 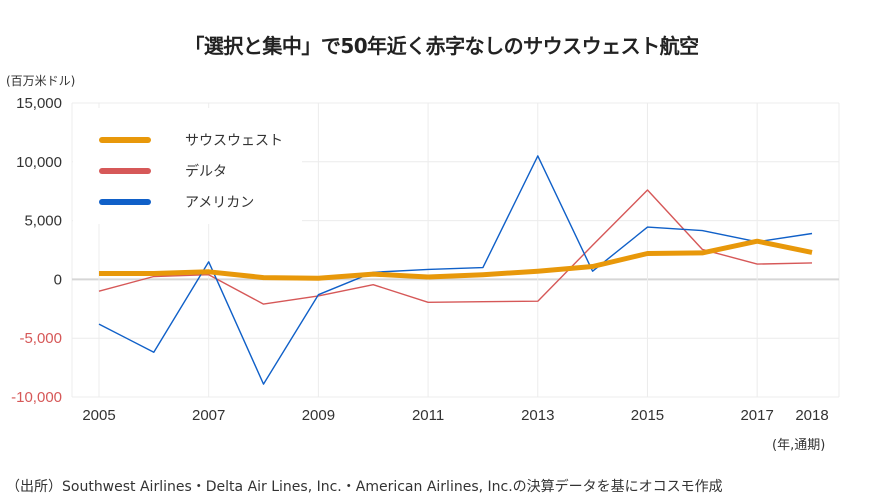 I want to click on y-tick-label: 0, so click(x=58, y=279).